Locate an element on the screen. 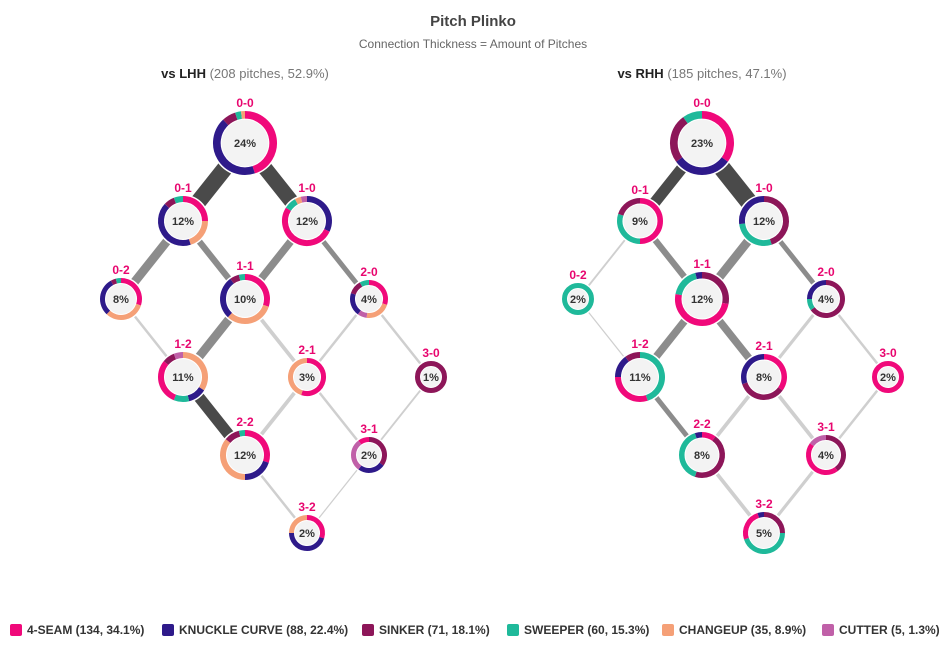  node-count-label: 2-2 is located at coordinates (702, 424).